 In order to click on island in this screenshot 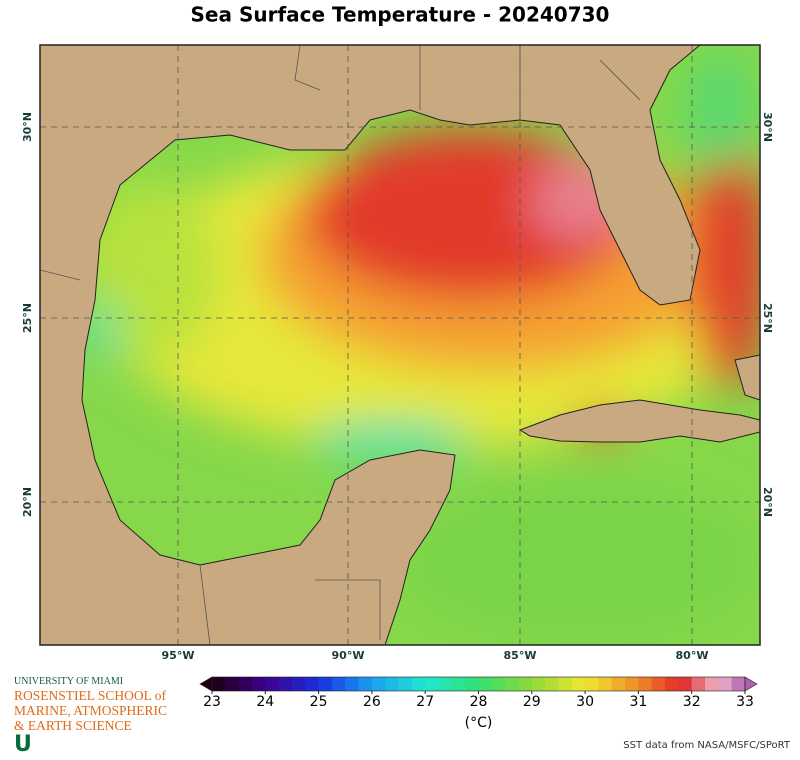, I will do `click(747, 377)`.